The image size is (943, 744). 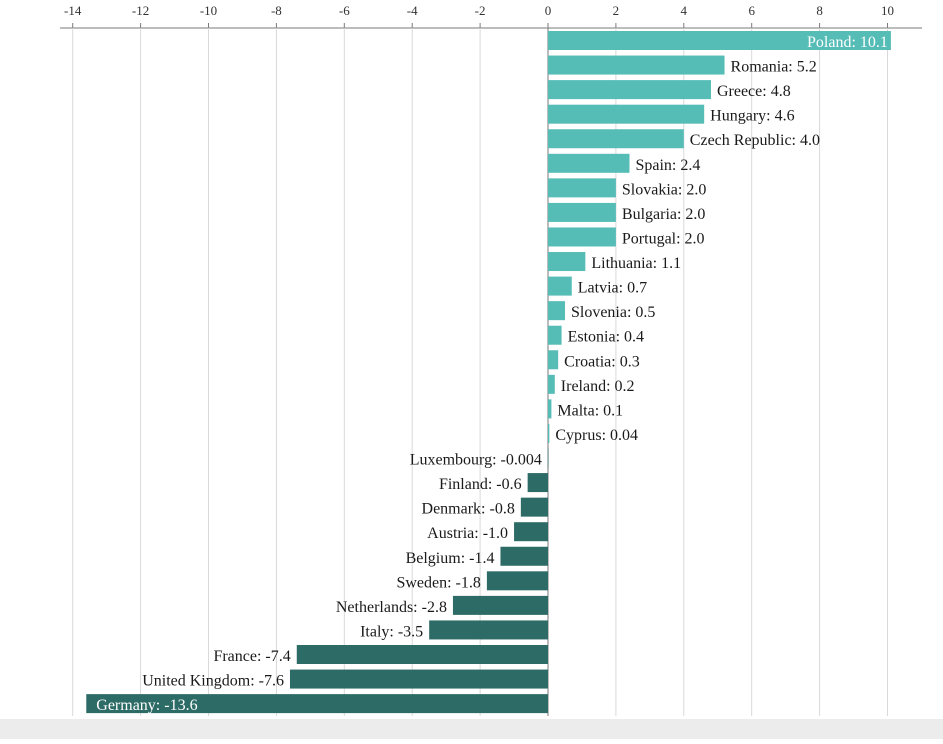 I want to click on data-label: Romania: 5.2, so click(x=774, y=67).